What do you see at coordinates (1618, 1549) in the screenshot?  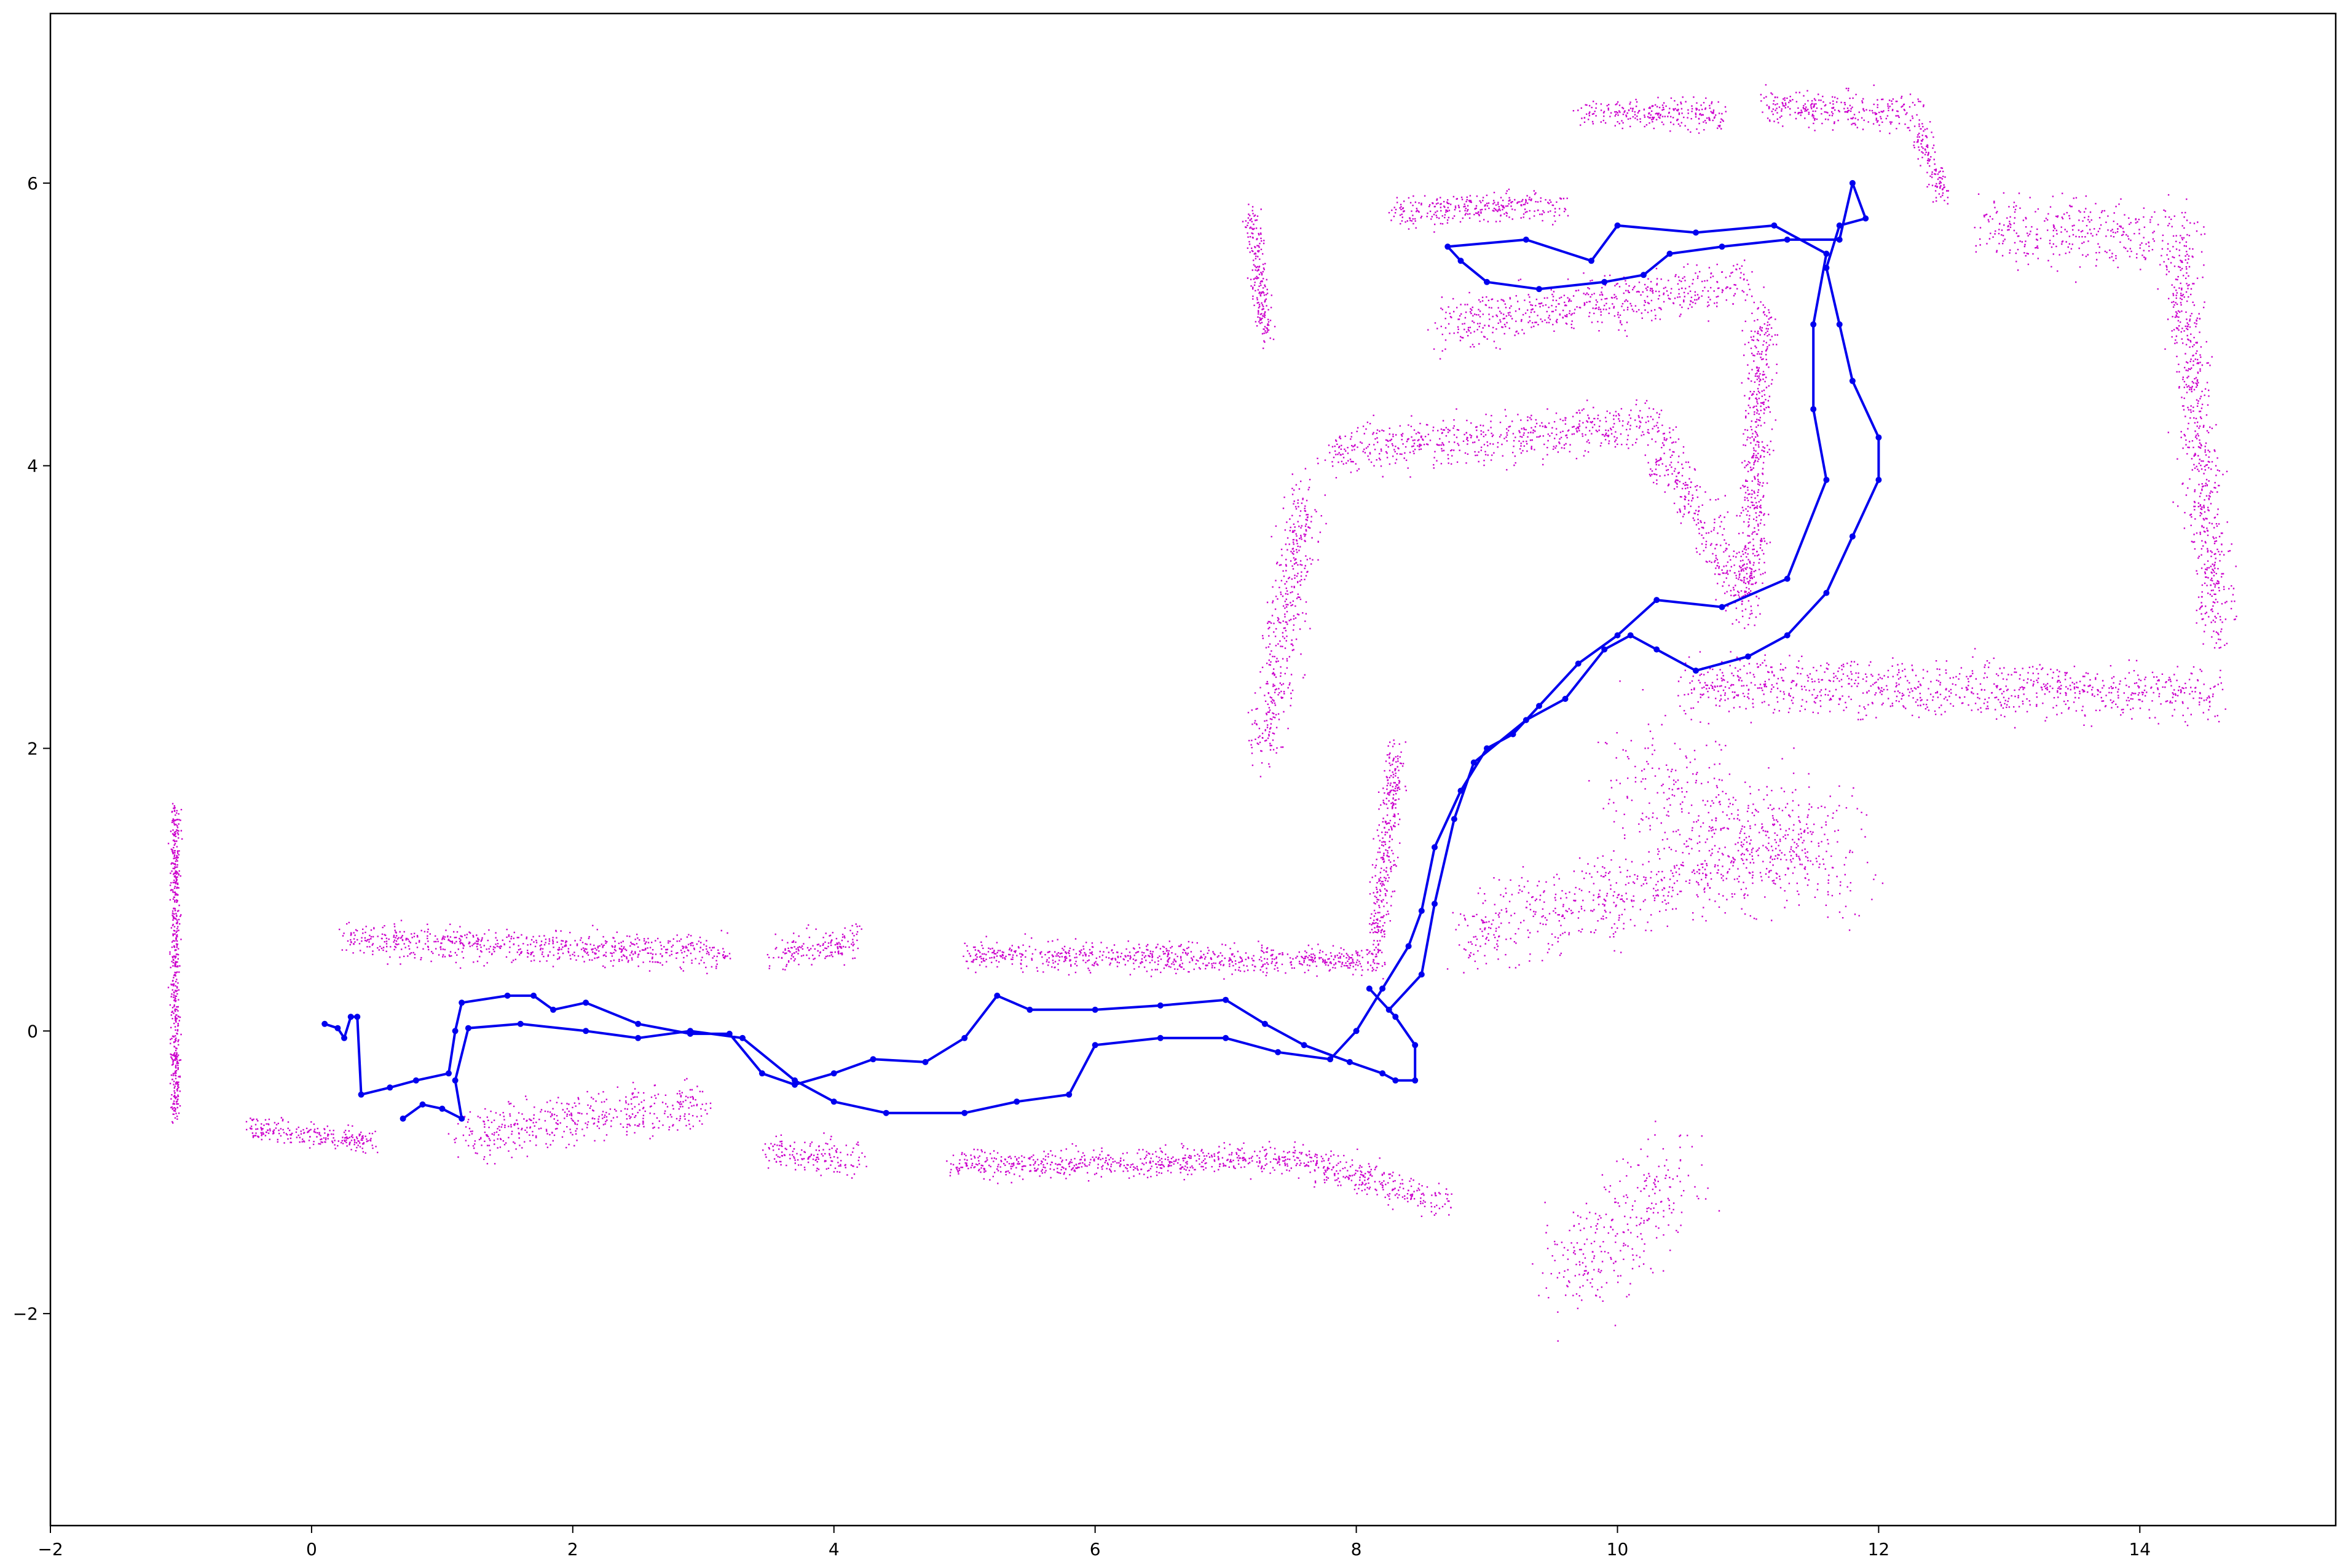 I see `x-tick-label: 10` at bounding box center [1618, 1549].